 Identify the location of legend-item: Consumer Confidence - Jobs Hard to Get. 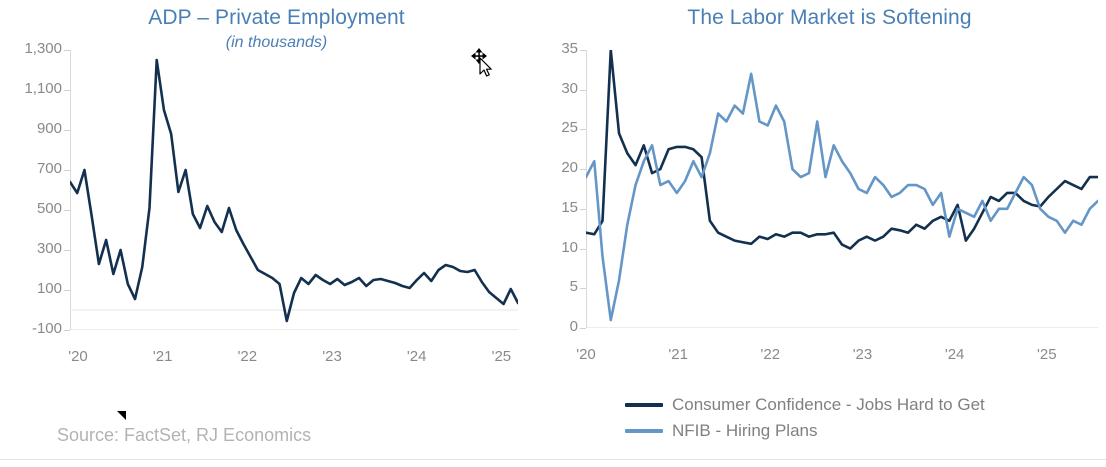
(805, 405).